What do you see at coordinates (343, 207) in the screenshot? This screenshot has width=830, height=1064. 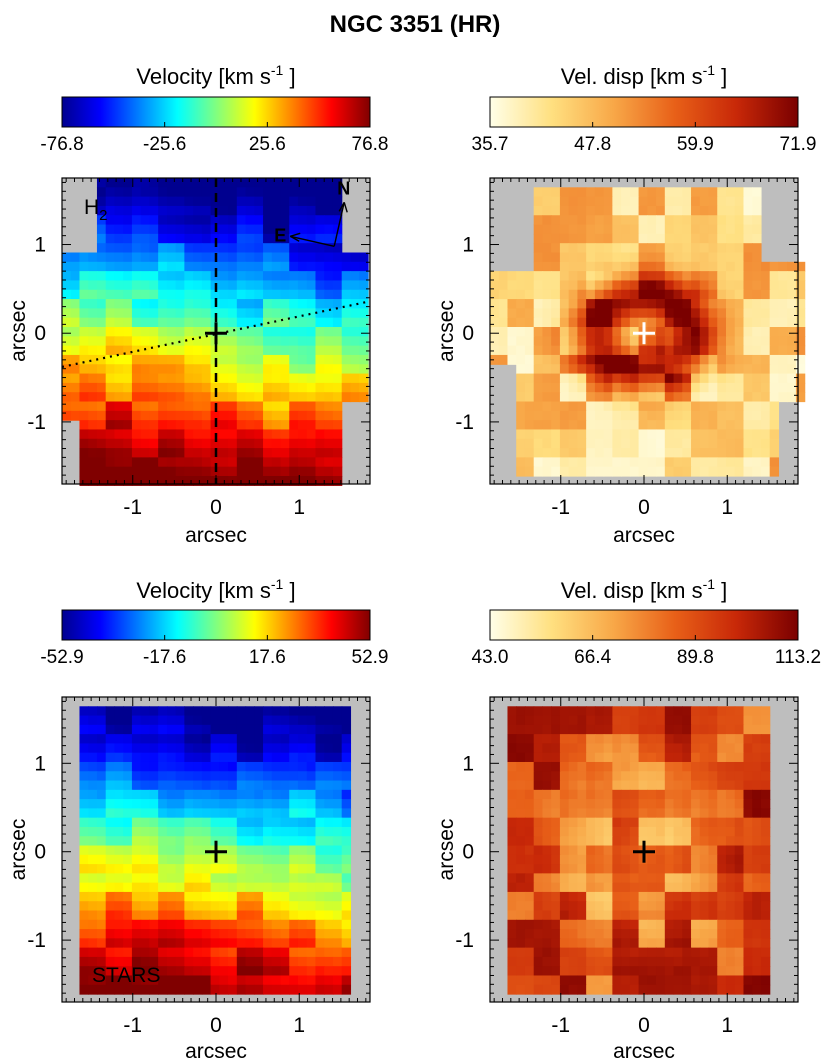 I see `compass-north-head` at bounding box center [343, 207].